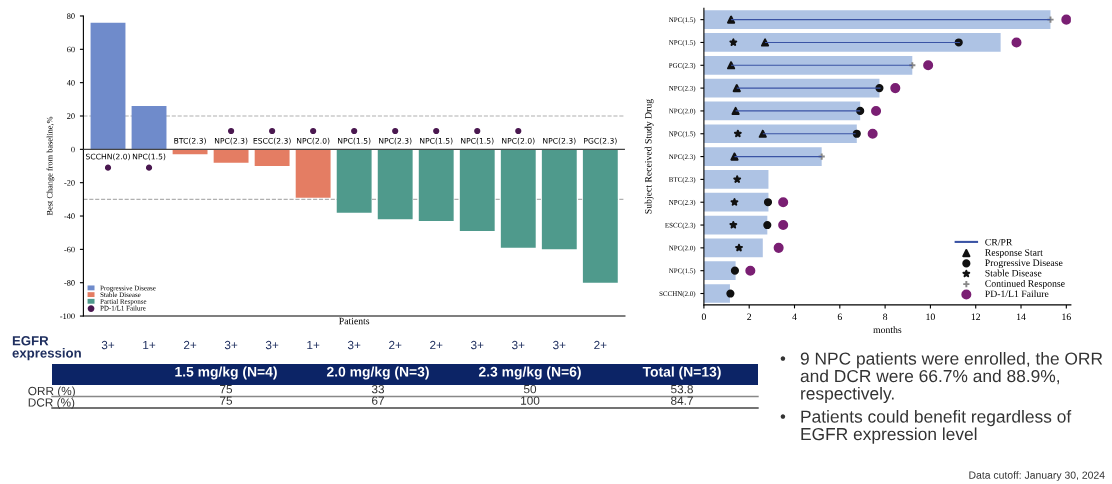 This screenshot has width=1112, height=484. What do you see at coordinates (703, 317) in the screenshot?
I see `x-tick-label: 0` at bounding box center [703, 317].